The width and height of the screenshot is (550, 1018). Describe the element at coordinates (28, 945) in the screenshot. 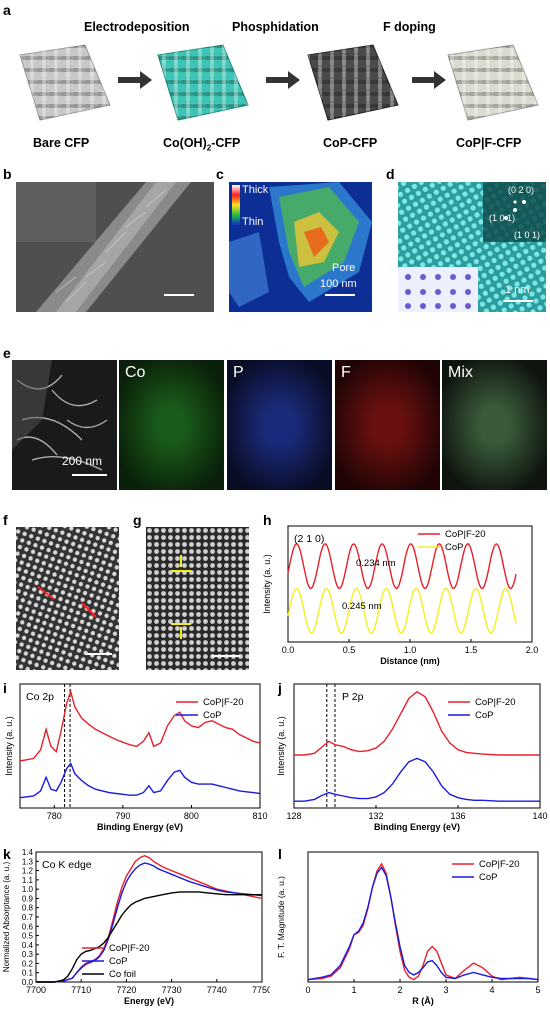

I see `y-tick-label-4: 0.4` at that location.